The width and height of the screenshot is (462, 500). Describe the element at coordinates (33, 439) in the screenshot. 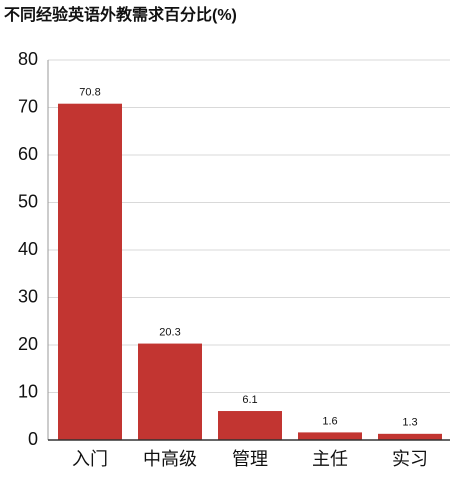

I see `y-tick-label: 0` at that location.